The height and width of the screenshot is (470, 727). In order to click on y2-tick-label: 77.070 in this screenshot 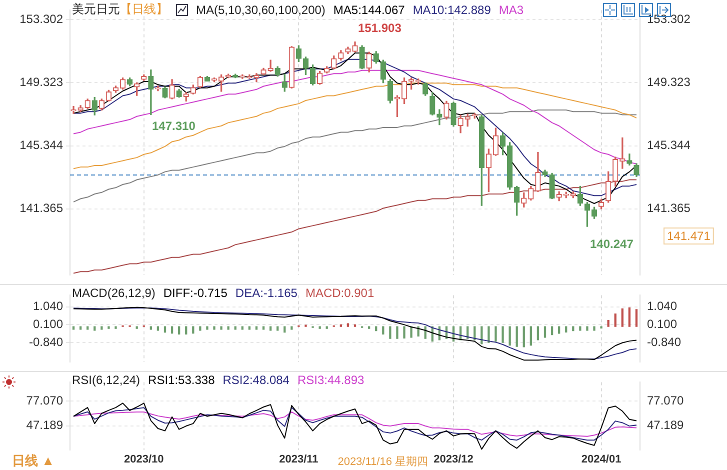, I will do `click(665, 400)`.